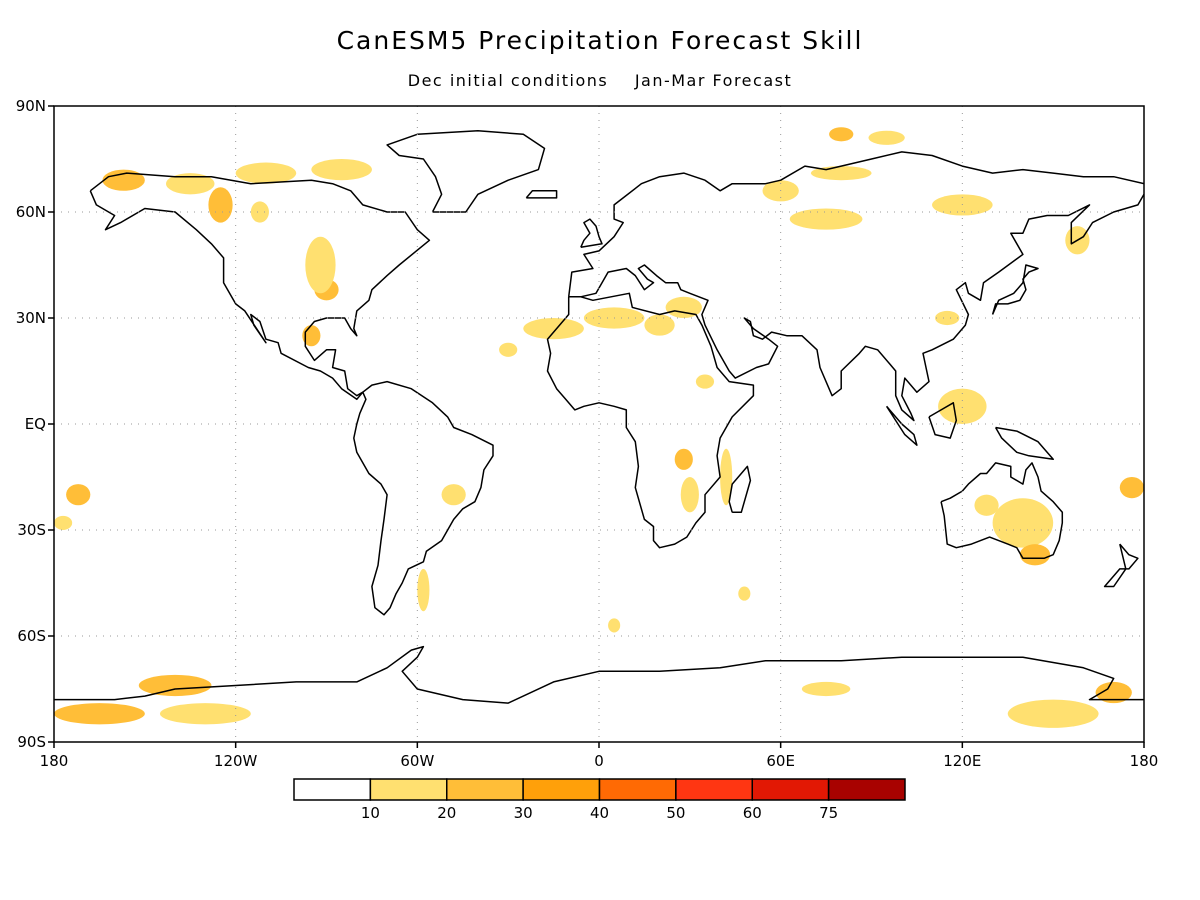 The image size is (1200, 900). What do you see at coordinates (31, 106) in the screenshot?
I see `lat-label: 90N` at bounding box center [31, 106].